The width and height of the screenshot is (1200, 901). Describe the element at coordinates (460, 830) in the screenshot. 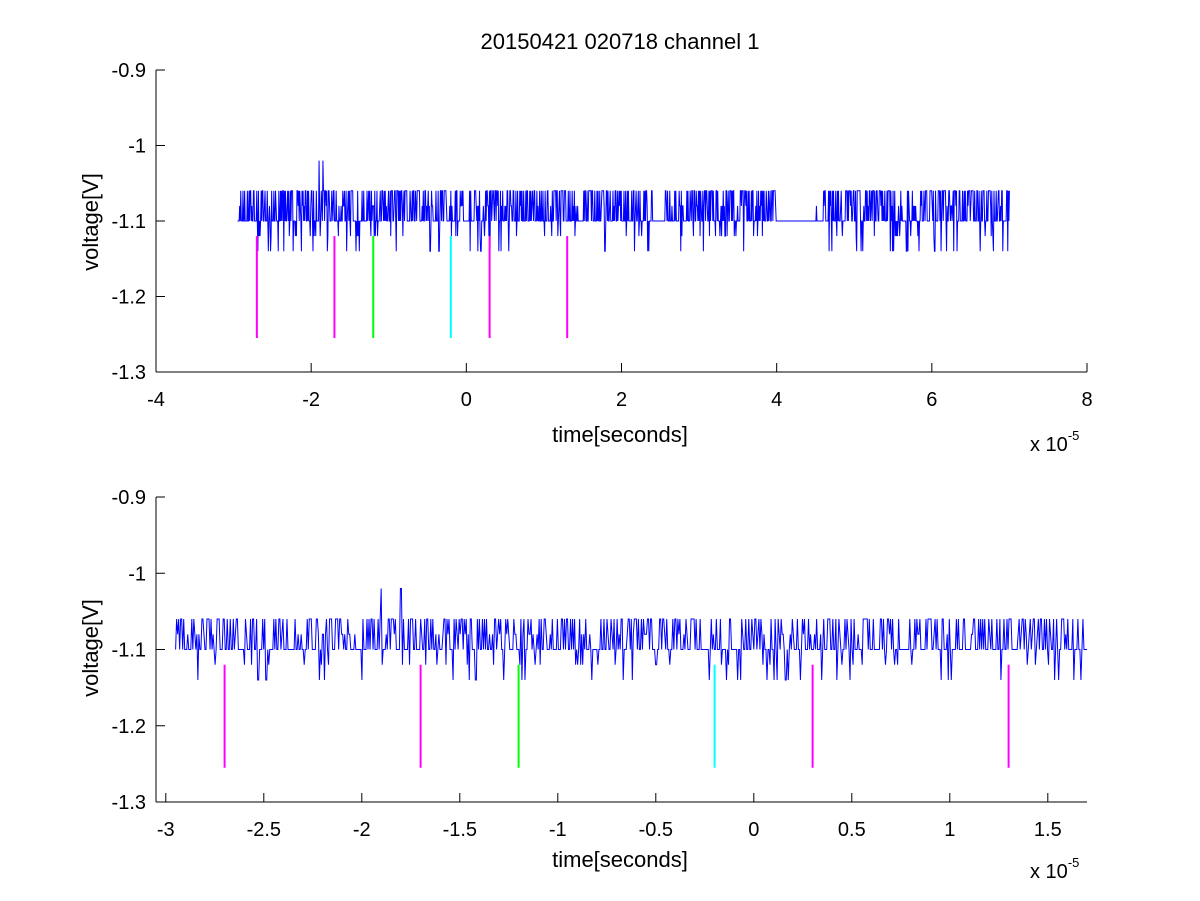

I see `x-tick-label: -1.5` at that location.